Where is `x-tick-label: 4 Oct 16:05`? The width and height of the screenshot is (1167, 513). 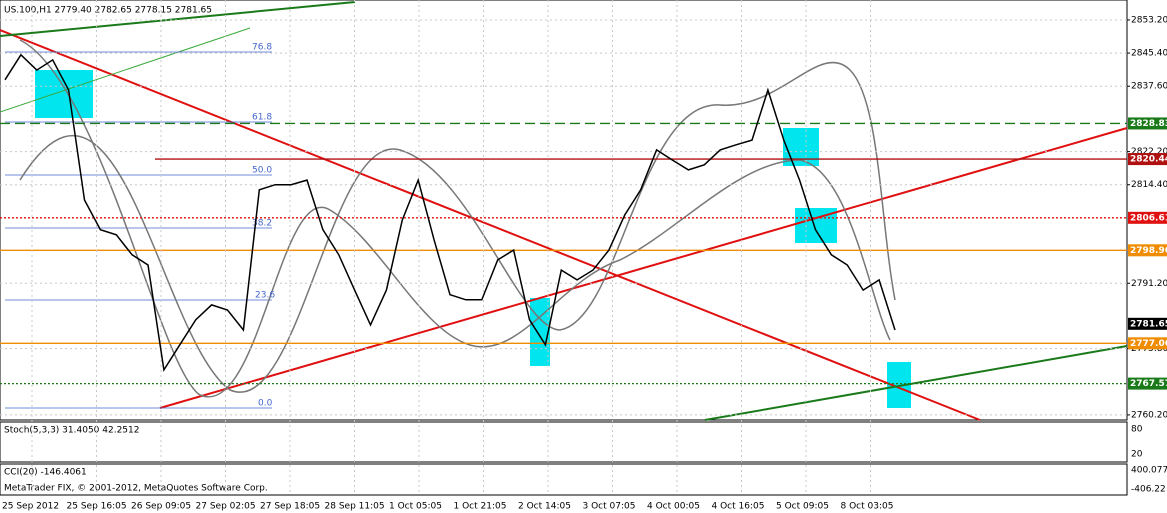 x-tick-label: 4 Oct 16:05 is located at coordinates (738, 507).